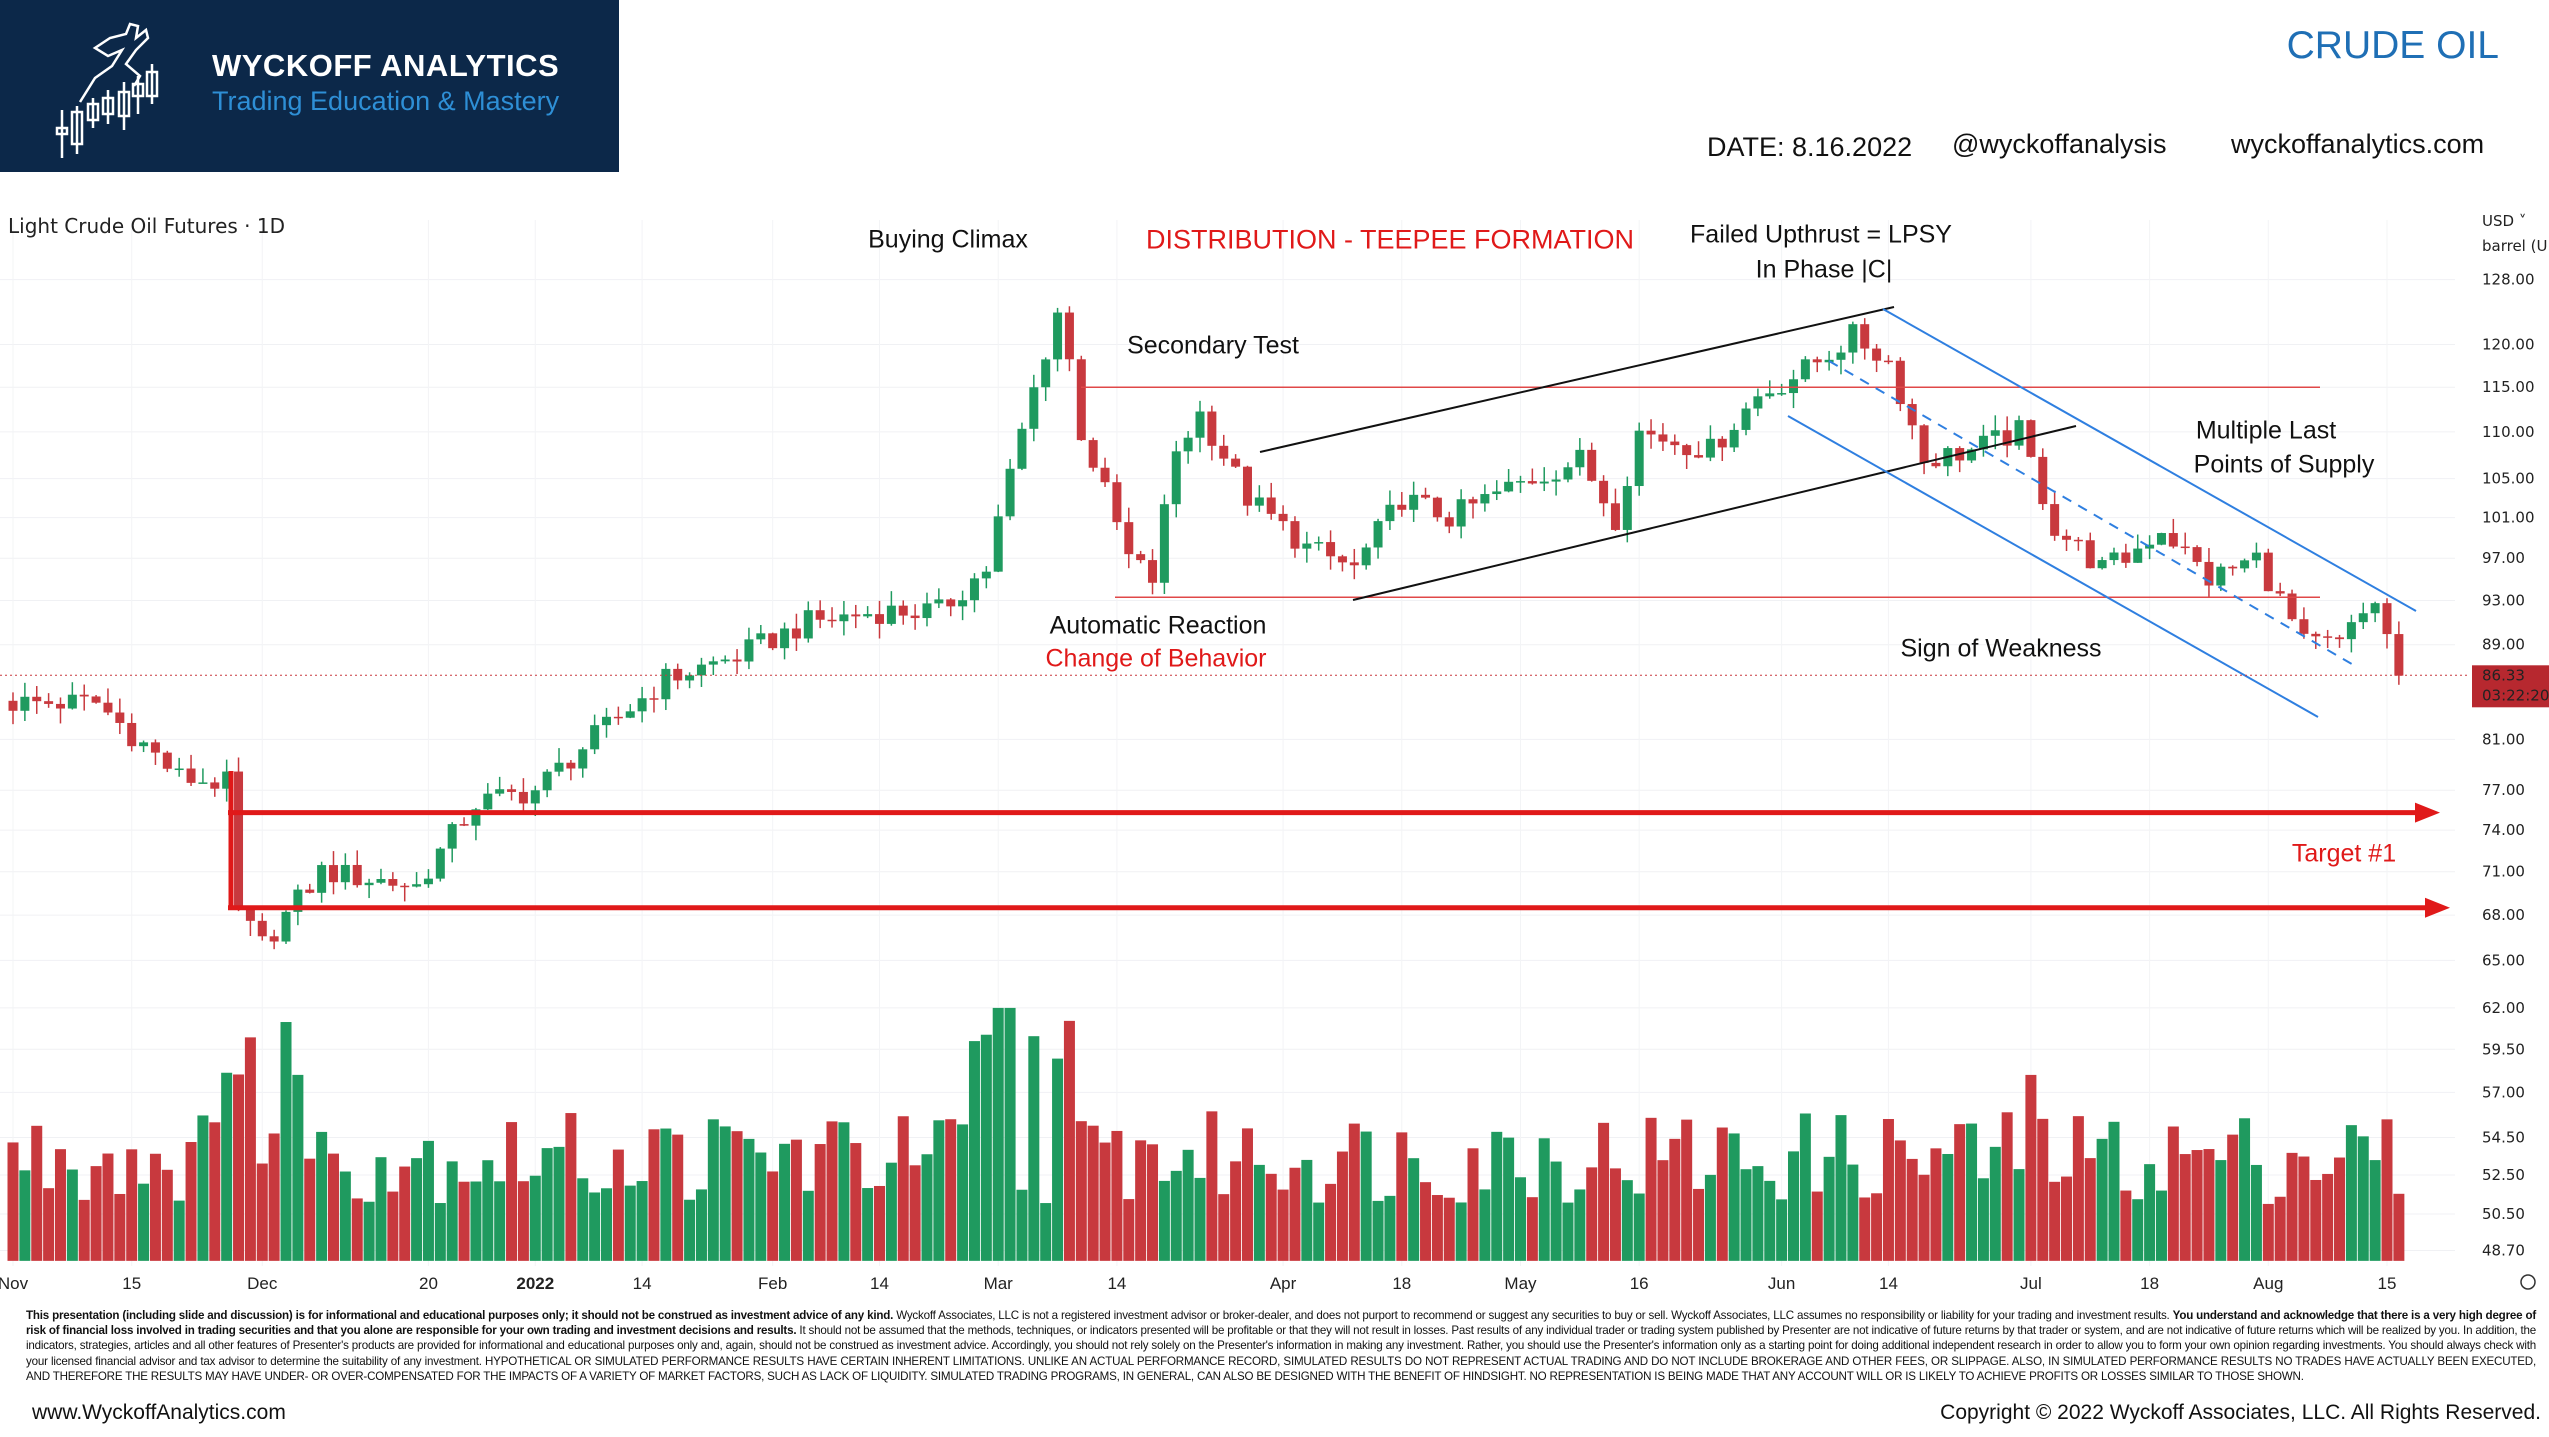 The width and height of the screenshot is (2549, 1437). What do you see at coordinates (1639, 1283) in the screenshot?
I see `x-tick-label: 16` at bounding box center [1639, 1283].